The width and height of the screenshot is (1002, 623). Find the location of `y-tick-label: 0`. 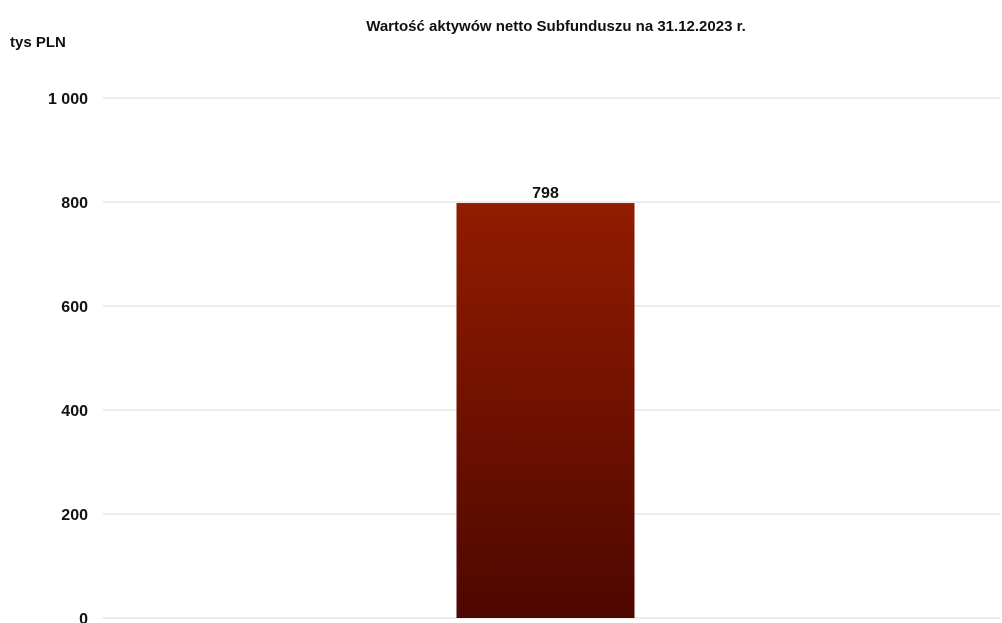

y-tick-label: 0 is located at coordinates (83, 617).